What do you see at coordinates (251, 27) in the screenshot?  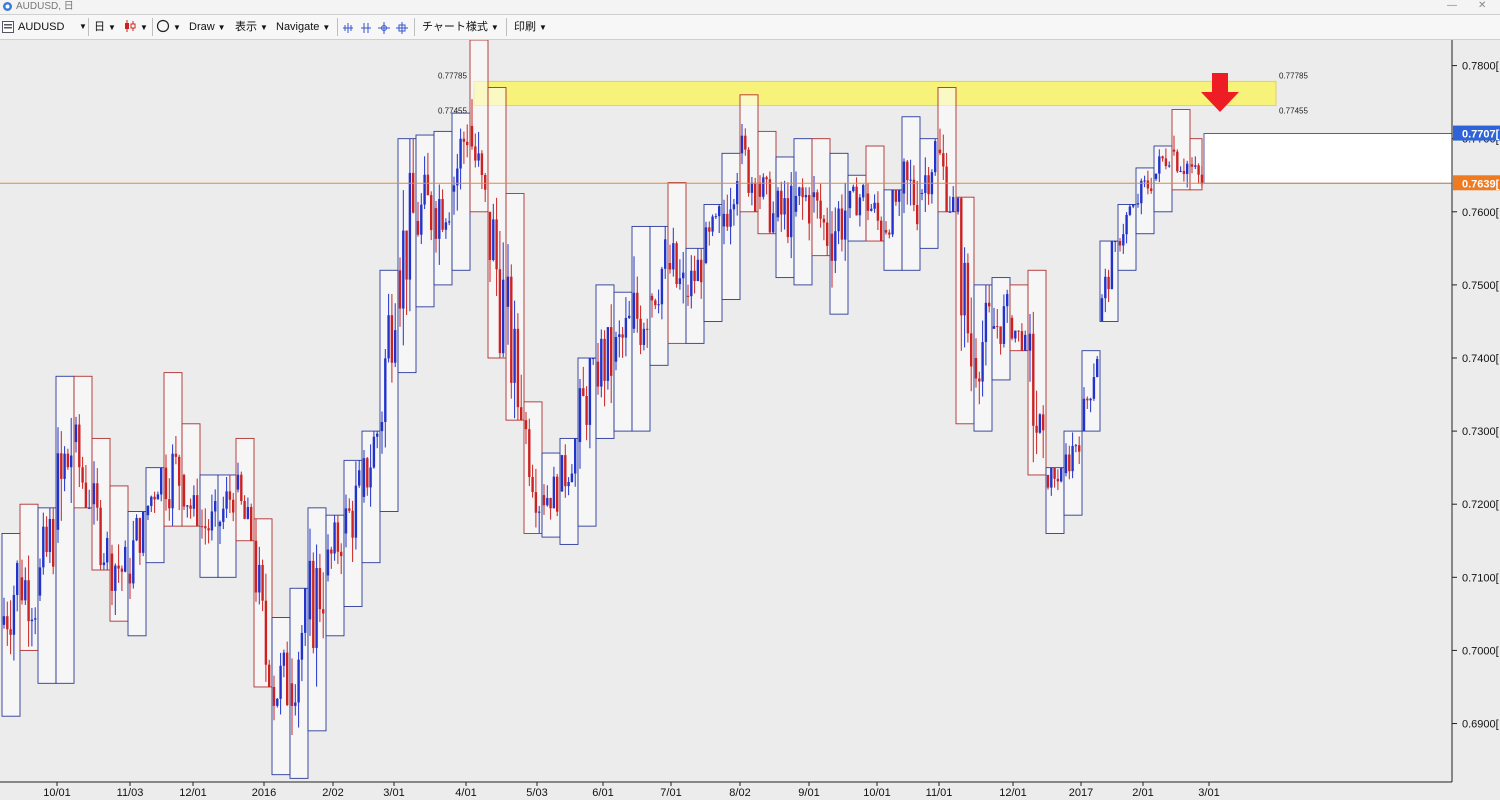 I see `display-menu: 表示 ▼` at bounding box center [251, 27].